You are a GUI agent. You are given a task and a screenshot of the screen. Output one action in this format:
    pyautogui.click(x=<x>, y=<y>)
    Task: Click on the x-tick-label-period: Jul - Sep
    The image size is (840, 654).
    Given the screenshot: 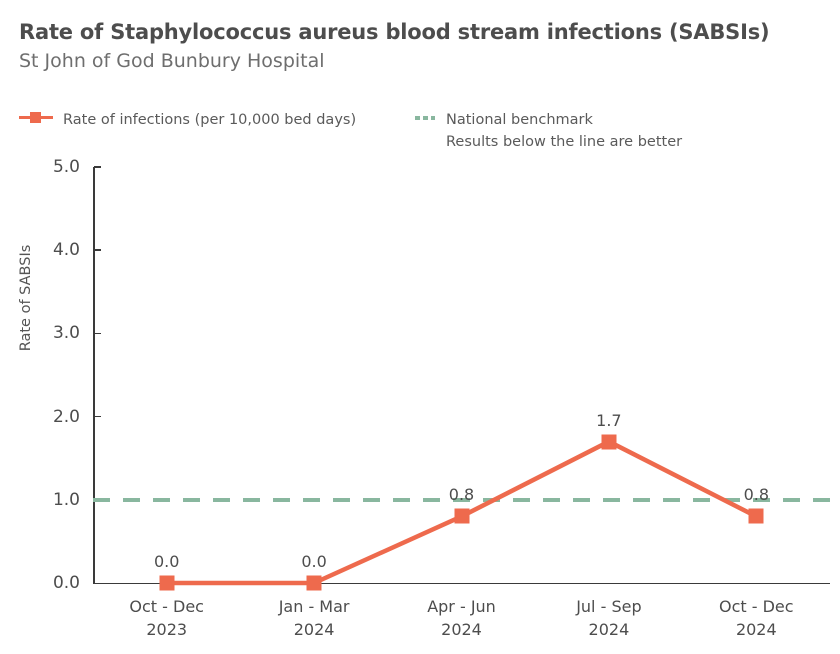 What is the action you would take?
    pyautogui.click(x=609, y=606)
    